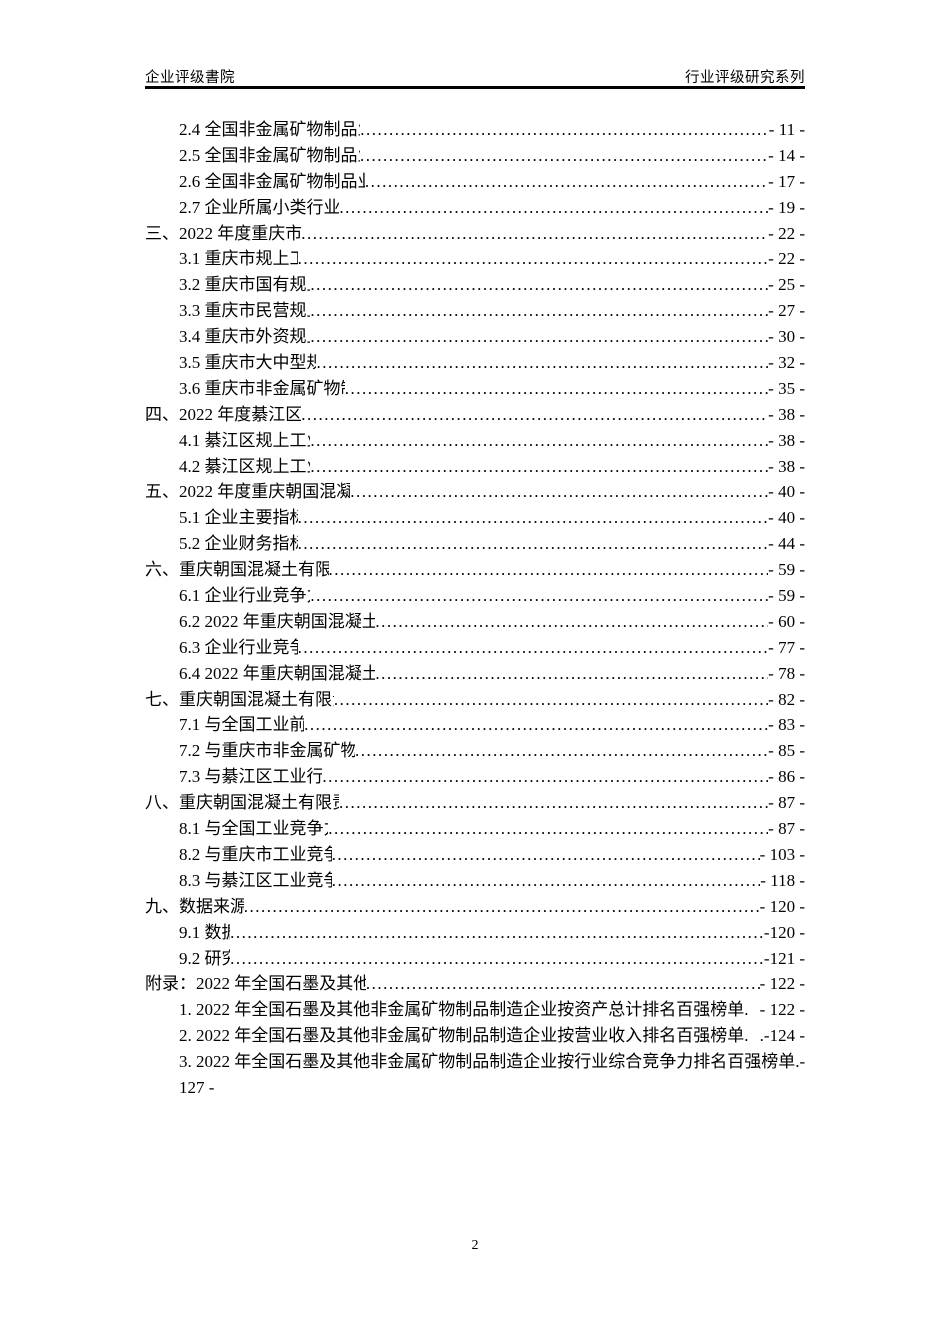 This screenshot has width=950, height=1344. I want to click on toc-page-number: -121 -, so click(784, 958).